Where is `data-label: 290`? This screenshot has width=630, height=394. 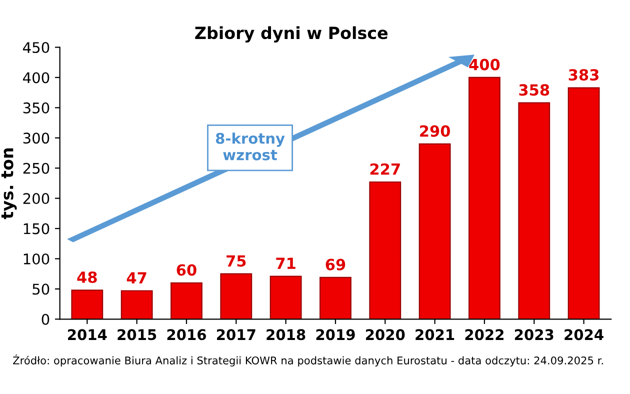 data-label: 290 is located at coordinates (435, 131).